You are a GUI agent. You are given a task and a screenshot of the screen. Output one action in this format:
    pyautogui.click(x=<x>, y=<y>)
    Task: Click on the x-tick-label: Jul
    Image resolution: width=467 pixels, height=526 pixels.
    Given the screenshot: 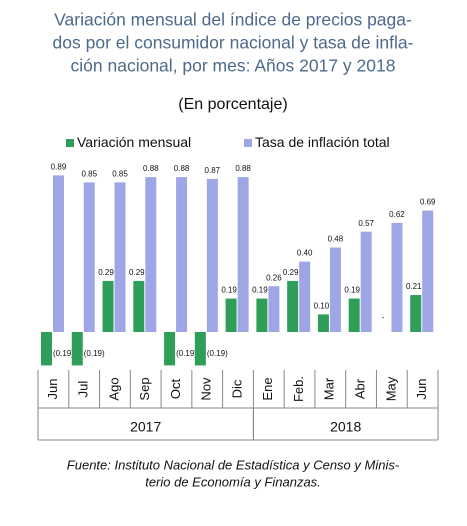 What is the action you would take?
    pyautogui.click(x=83, y=389)
    